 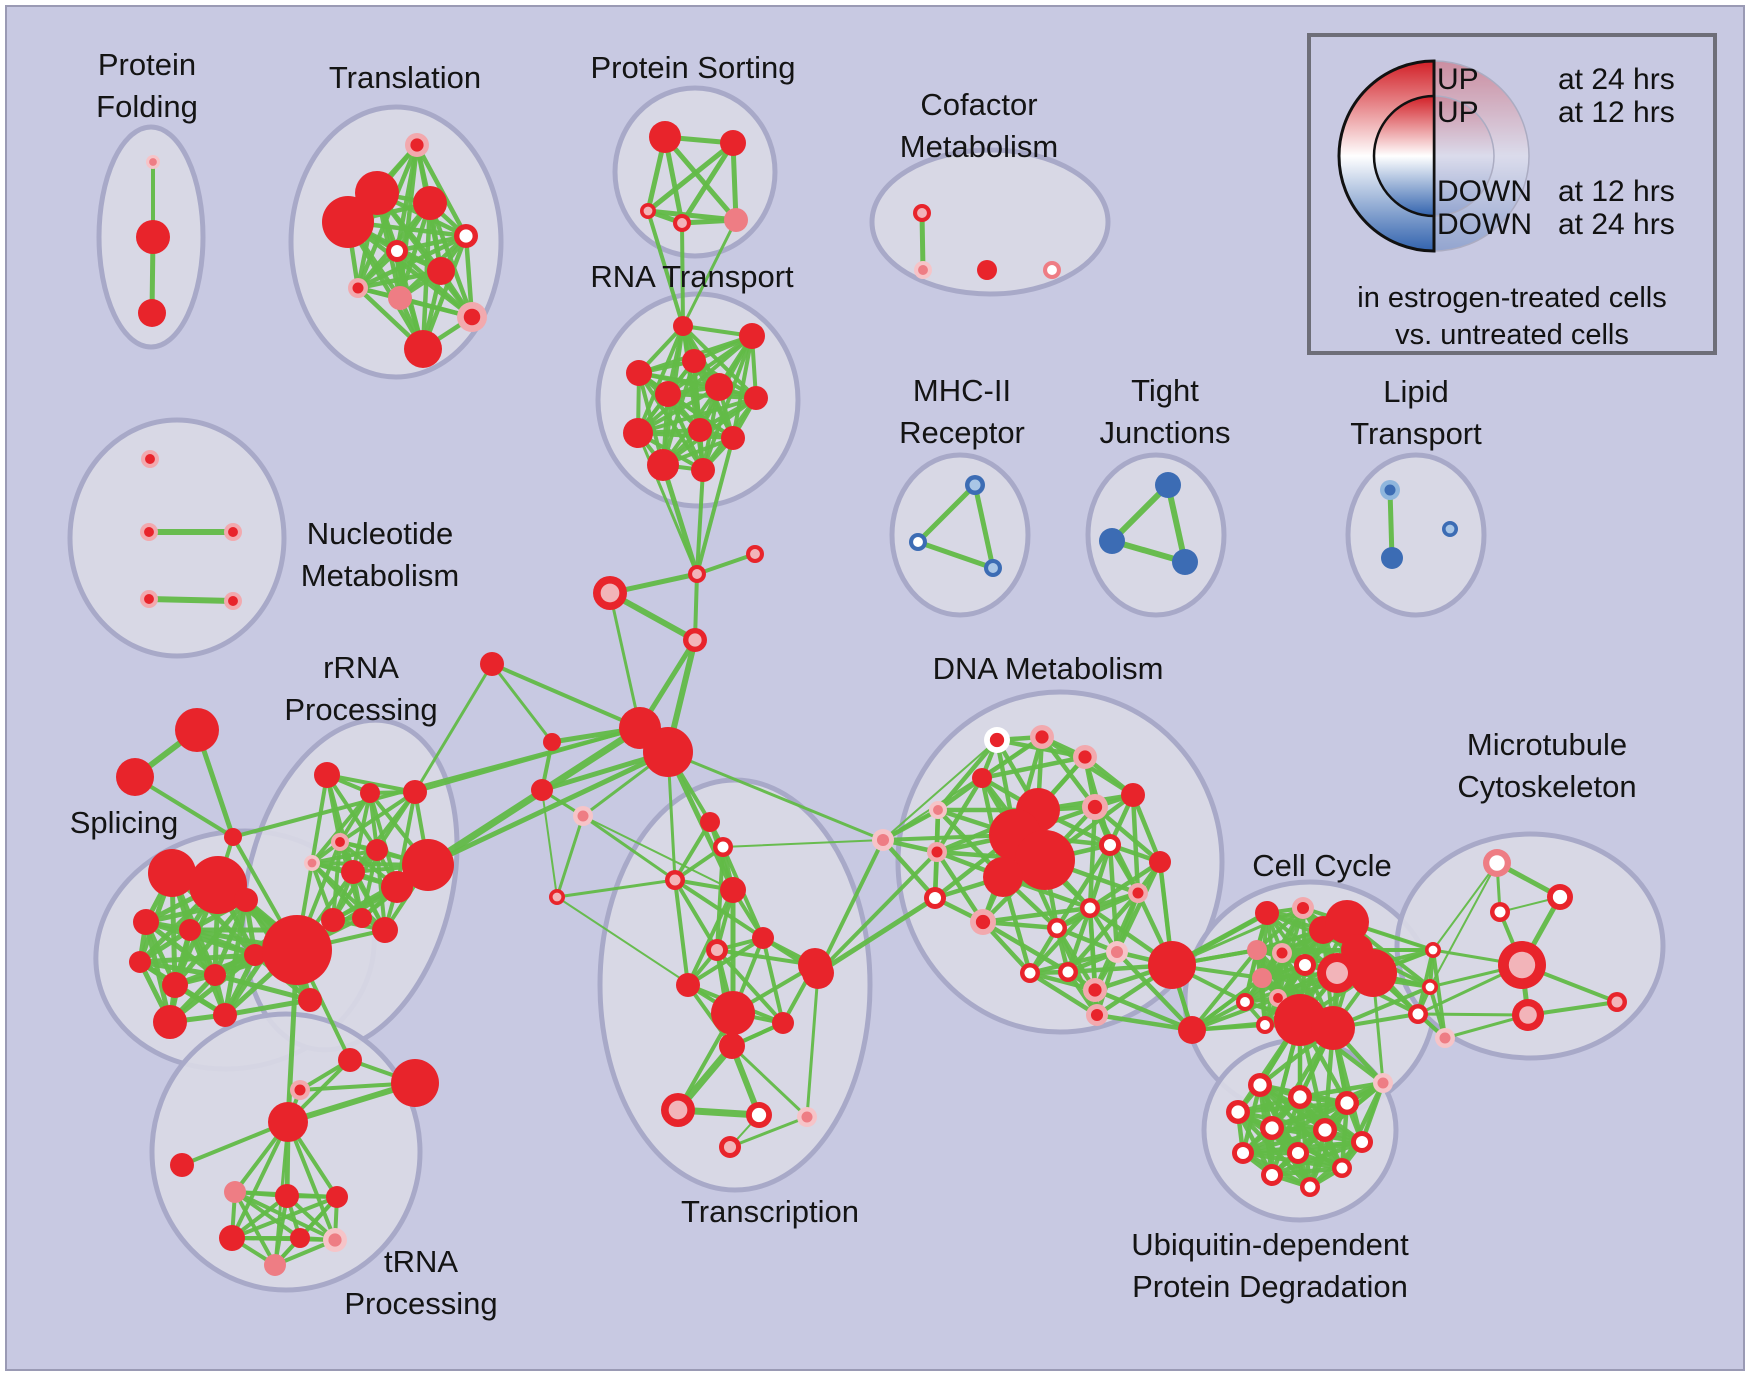 What do you see at coordinates (1270, 1265) in the screenshot?
I see `cluster-label-ubiquitin-degradation: Ubiquitin-dependent Protein Degradation` at bounding box center [1270, 1265].